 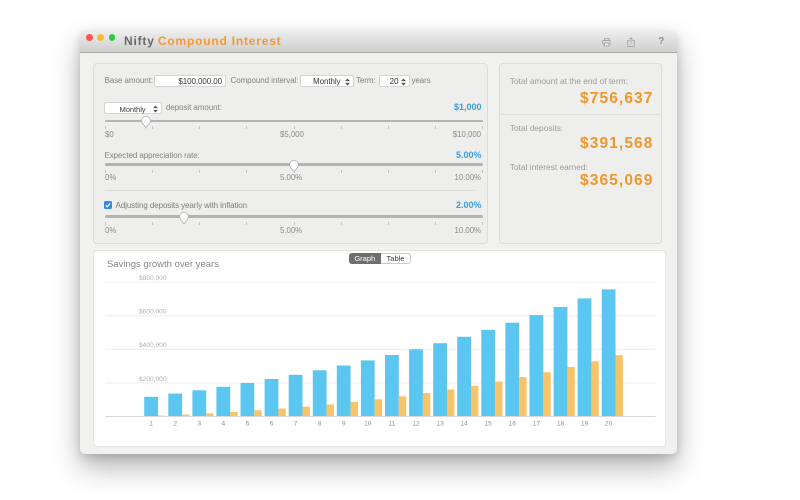 I want to click on svg-text: $200,000, so click(x=152, y=379).